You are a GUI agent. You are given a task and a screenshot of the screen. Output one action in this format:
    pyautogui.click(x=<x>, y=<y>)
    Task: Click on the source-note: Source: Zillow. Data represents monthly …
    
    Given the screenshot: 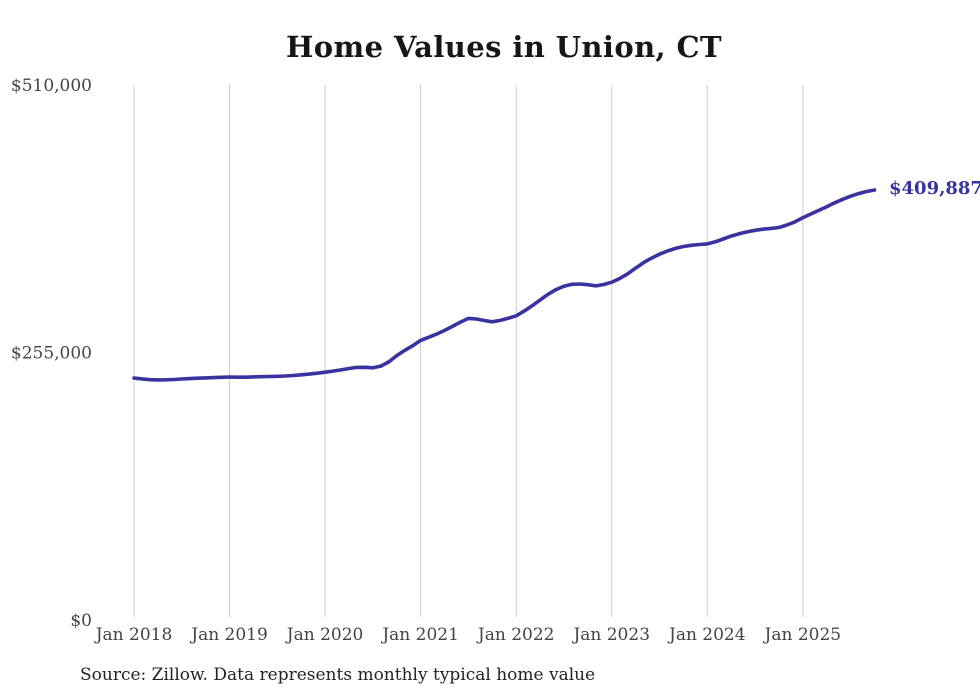 What is the action you would take?
    pyautogui.click(x=338, y=675)
    